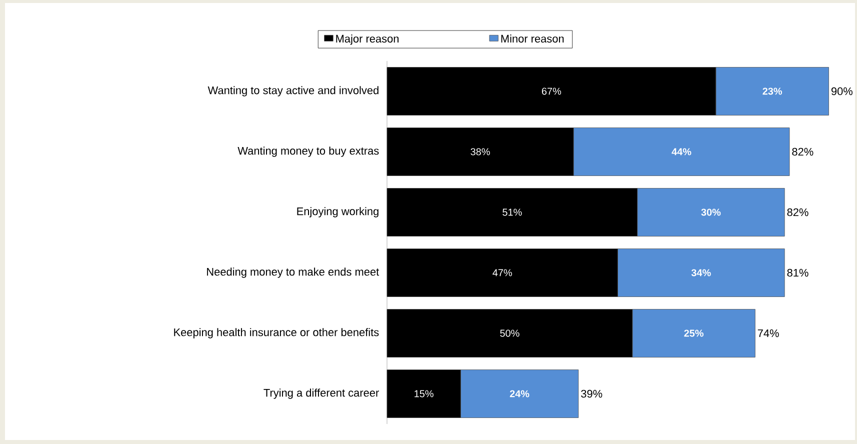 The height and width of the screenshot is (444, 857). Describe the element at coordinates (841, 91) in the screenshot. I see `total-label: 90%` at that location.